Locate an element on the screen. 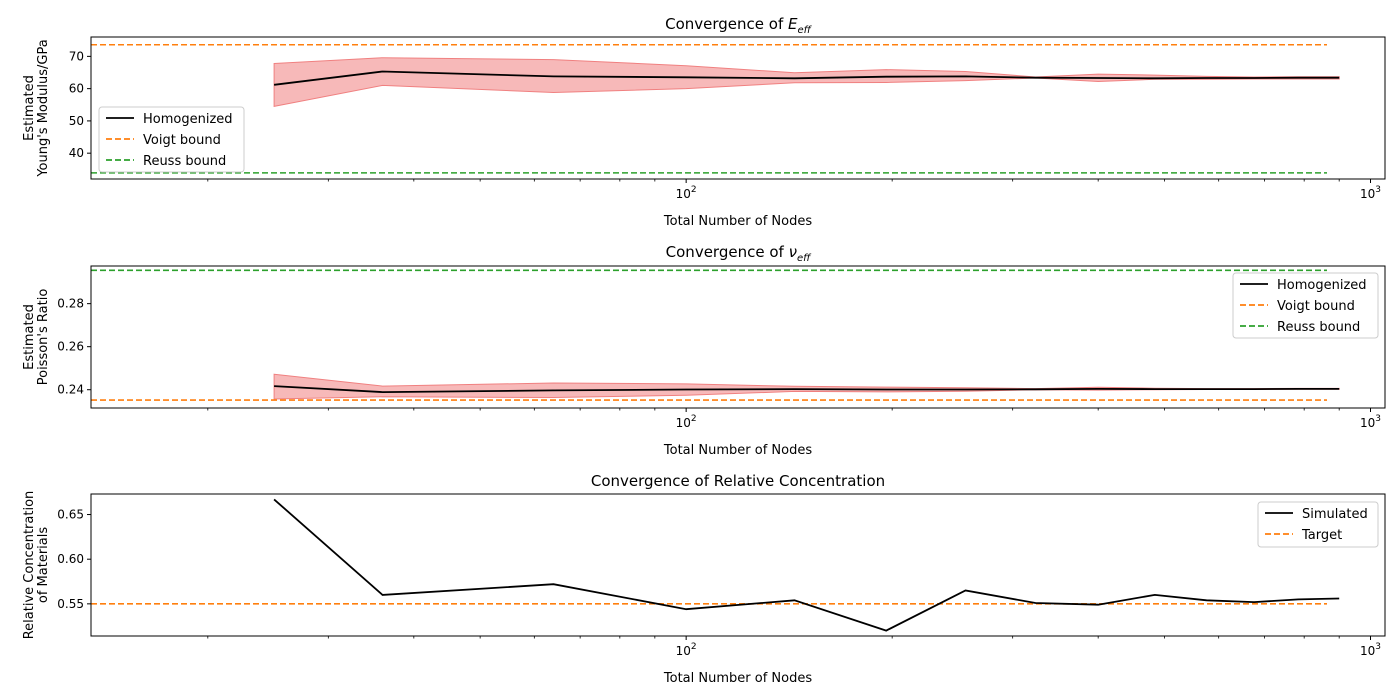 The height and width of the screenshot is (700, 1400). y-tick-label: 40 is located at coordinates (76, 153).